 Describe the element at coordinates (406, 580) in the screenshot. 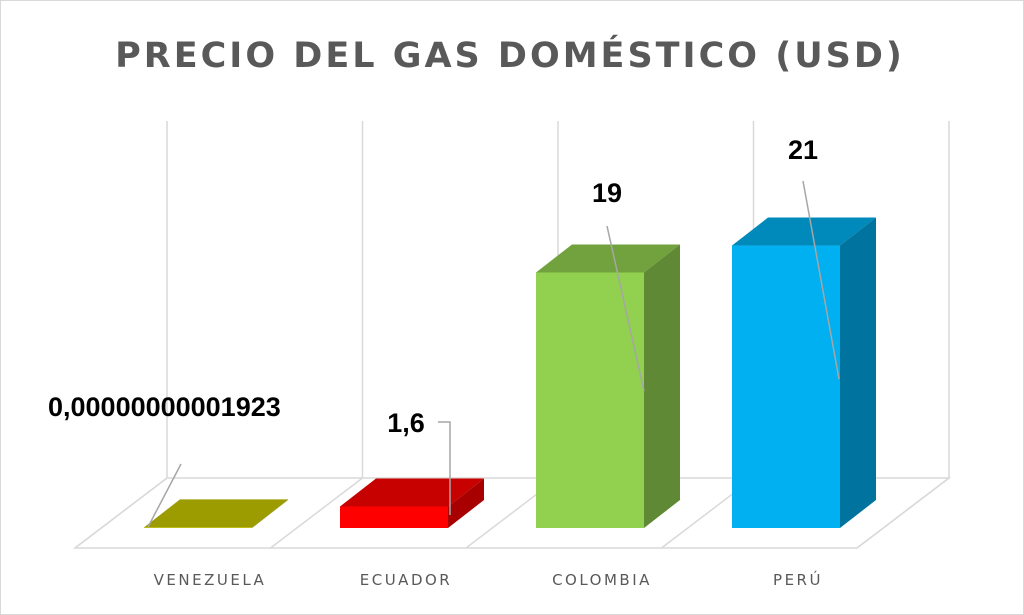

I see `category-label-ecuador: ECUADOR` at that location.